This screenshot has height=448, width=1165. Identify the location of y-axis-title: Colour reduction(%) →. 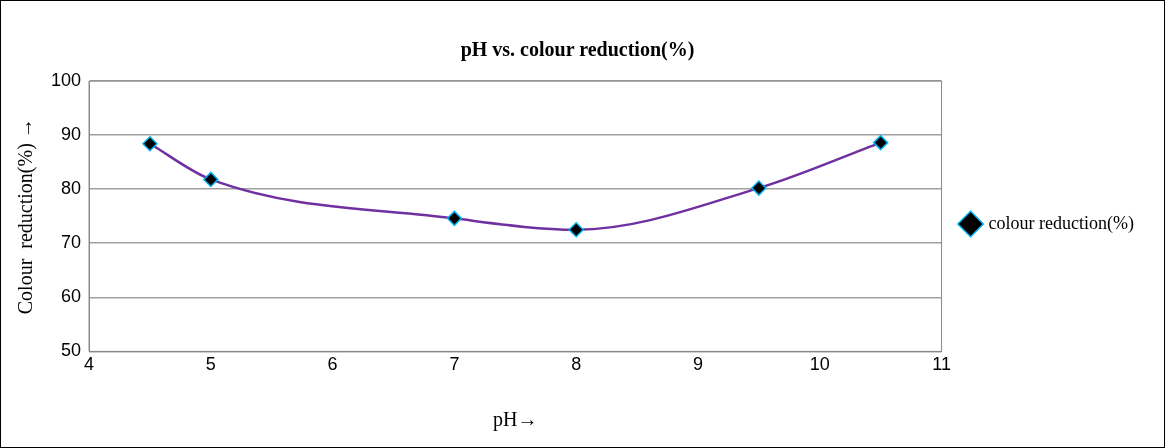
(26, 216).